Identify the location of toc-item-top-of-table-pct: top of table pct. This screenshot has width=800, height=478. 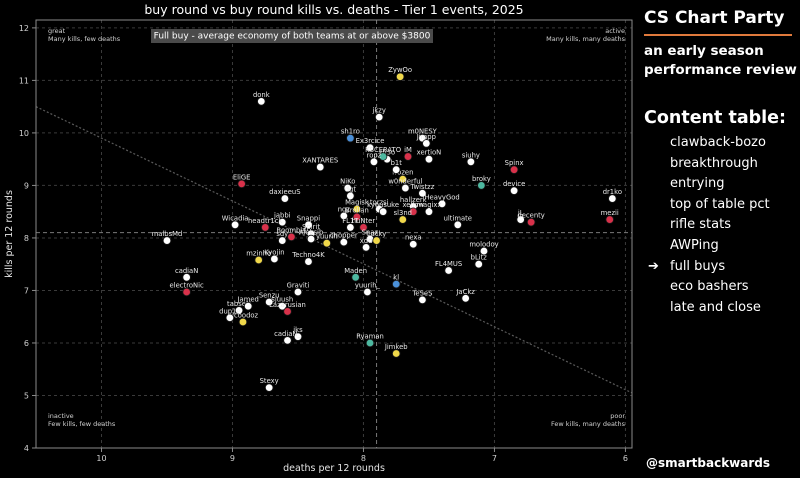
(709, 207).